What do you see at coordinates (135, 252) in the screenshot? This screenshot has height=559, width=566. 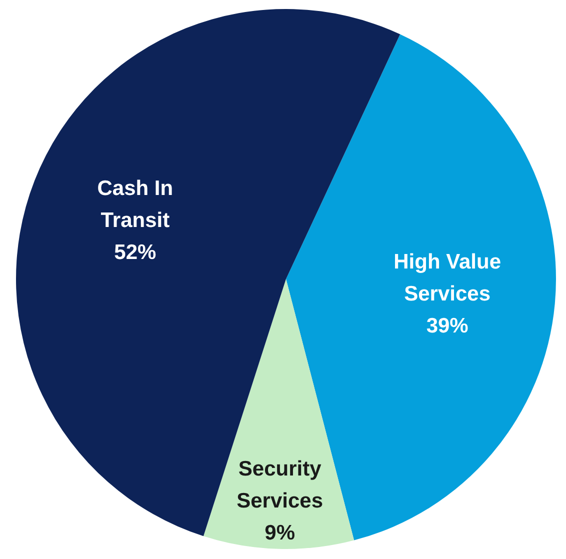 I see `data-label: 52%` at bounding box center [135, 252].